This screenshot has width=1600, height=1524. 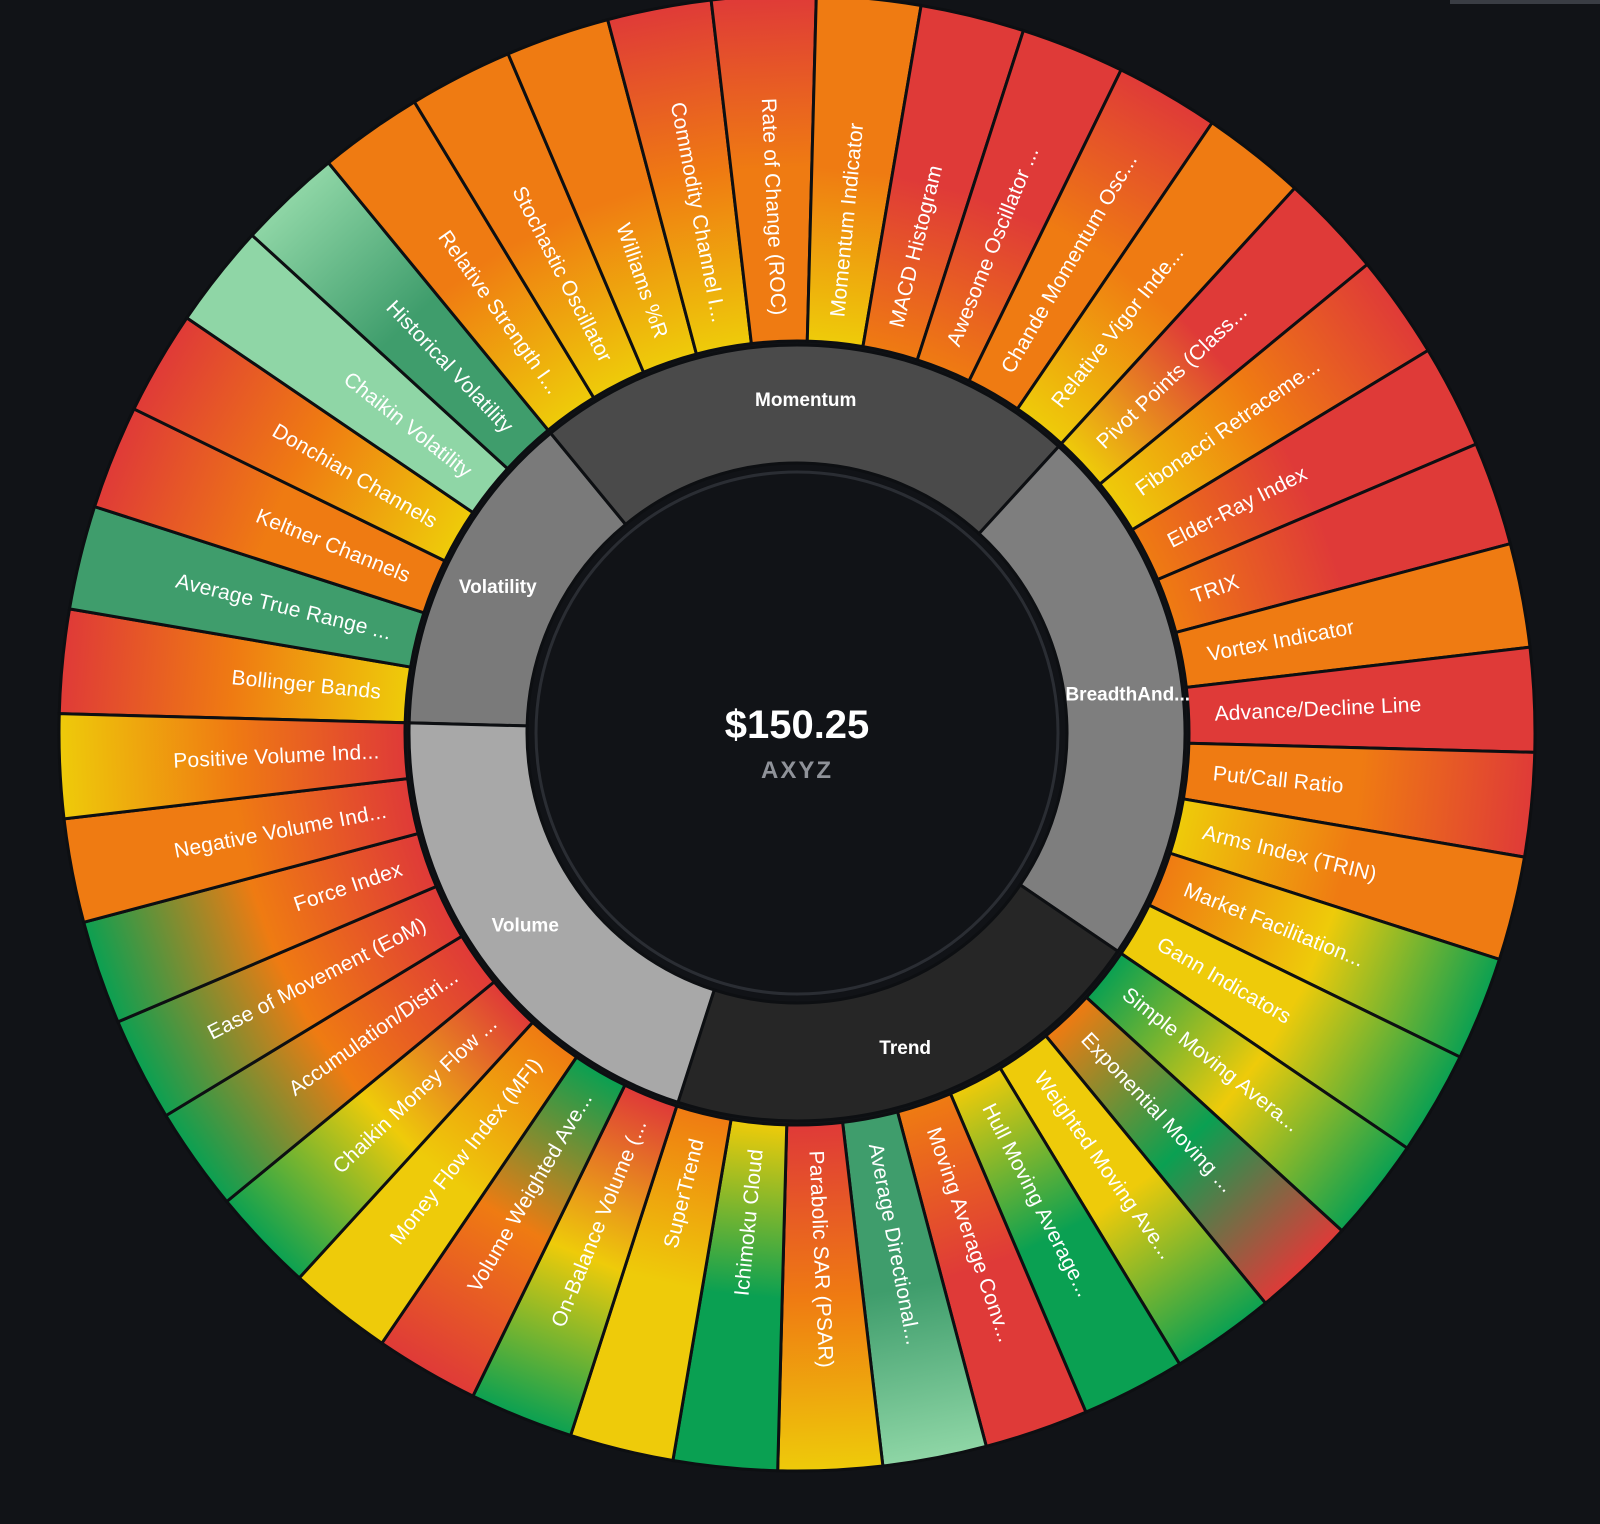 I want to click on price-label: $150.25, so click(x=797, y=725).